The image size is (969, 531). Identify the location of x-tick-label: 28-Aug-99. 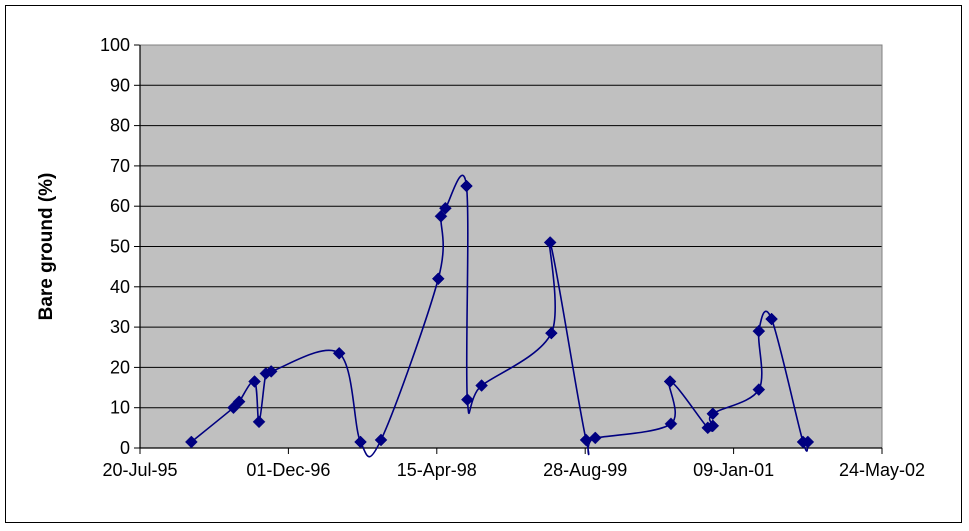
(585, 470).